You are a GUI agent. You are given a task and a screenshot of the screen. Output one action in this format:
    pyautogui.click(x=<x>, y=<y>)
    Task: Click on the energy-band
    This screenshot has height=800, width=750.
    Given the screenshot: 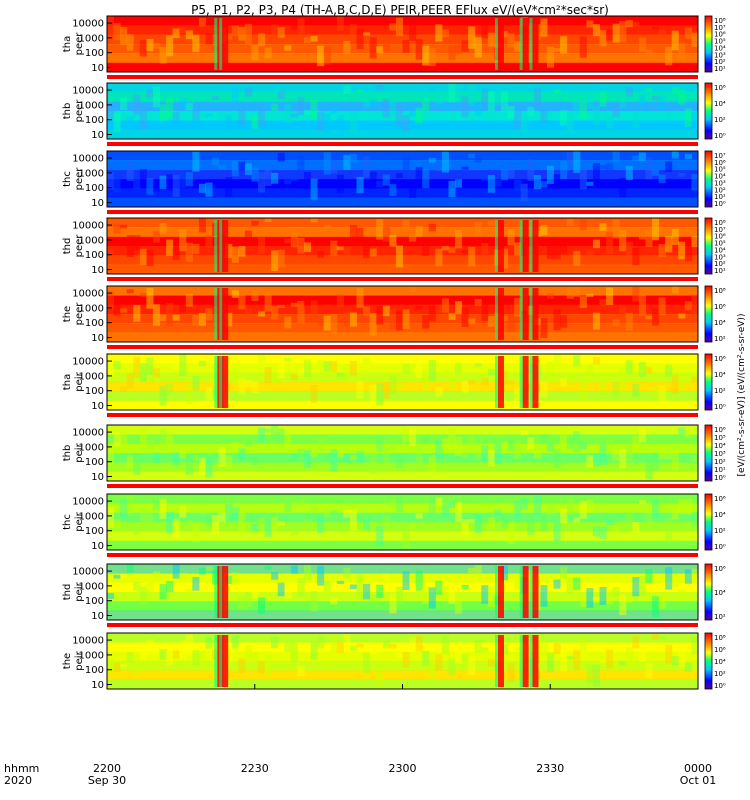 What is the action you would take?
    pyautogui.click(x=402, y=517)
    